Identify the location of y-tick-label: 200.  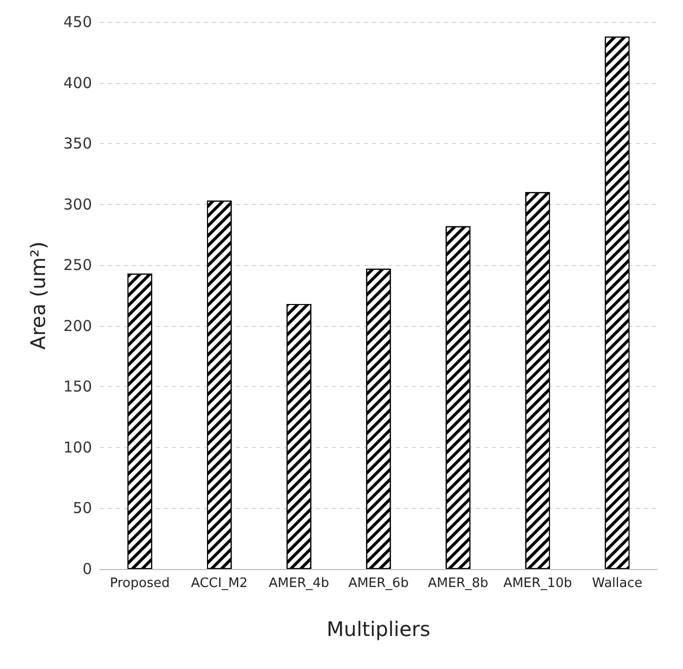
(77, 325).